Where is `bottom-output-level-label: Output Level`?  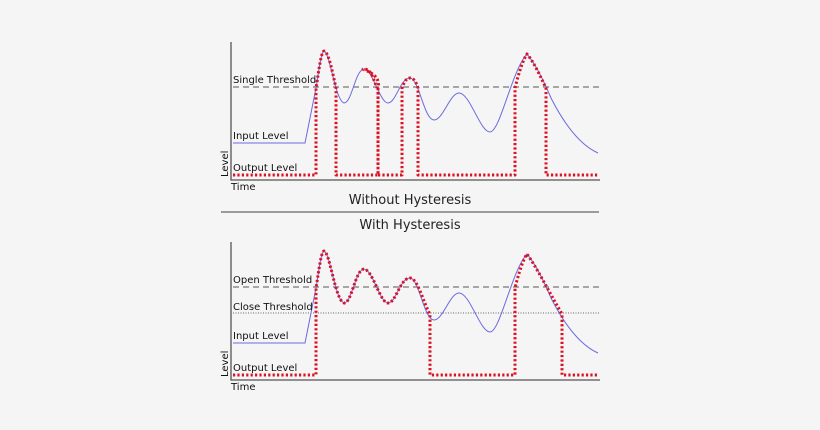
bottom-output-level-label: Output Level is located at coordinates (265, 368).